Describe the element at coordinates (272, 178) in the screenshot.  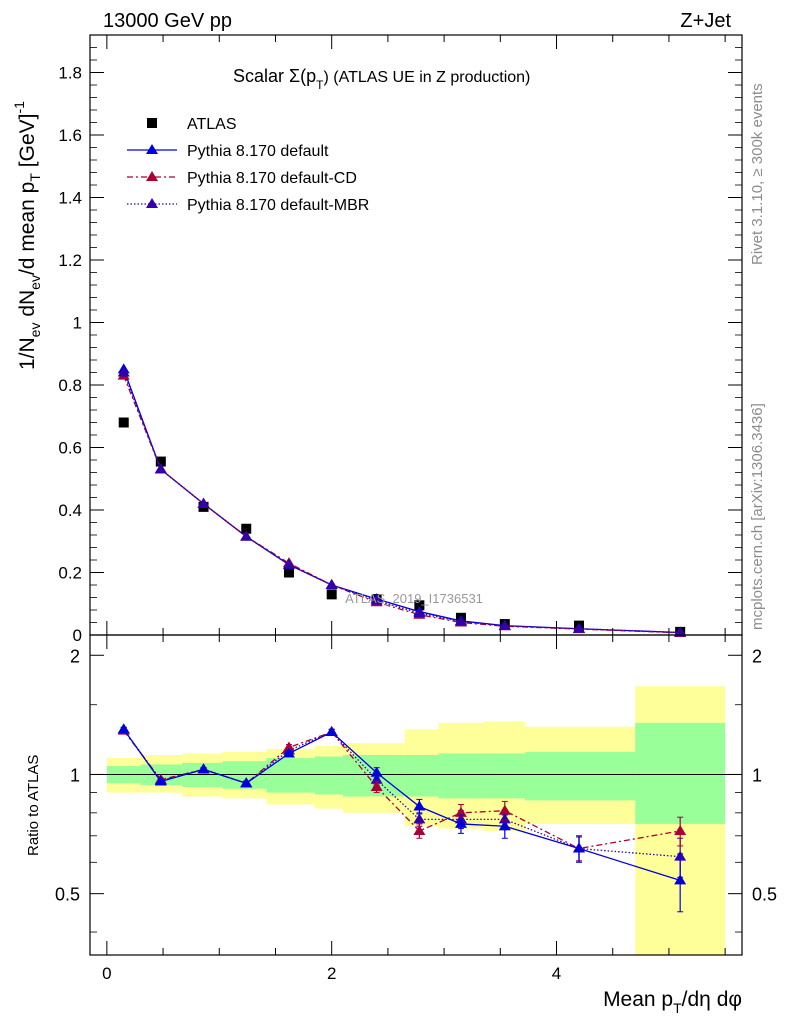
I see `legend-cd-label: Pythia 8.170 default-CD` at that location.